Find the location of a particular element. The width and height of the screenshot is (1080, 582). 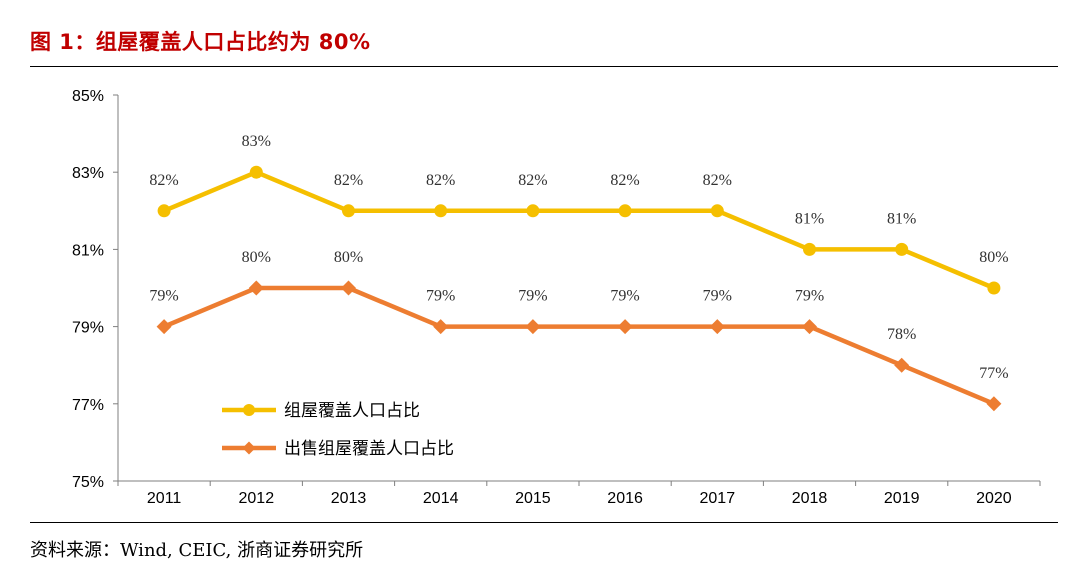

y-tick-label: 83% is located at coordinates (88, 173).